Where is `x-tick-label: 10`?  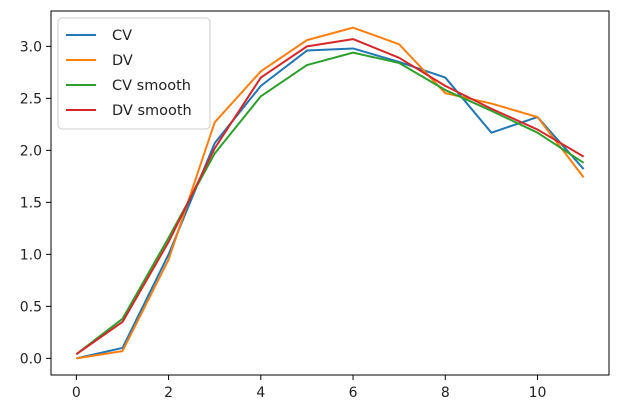
x-tick-label: 10 is located at coordinates (538, 393).